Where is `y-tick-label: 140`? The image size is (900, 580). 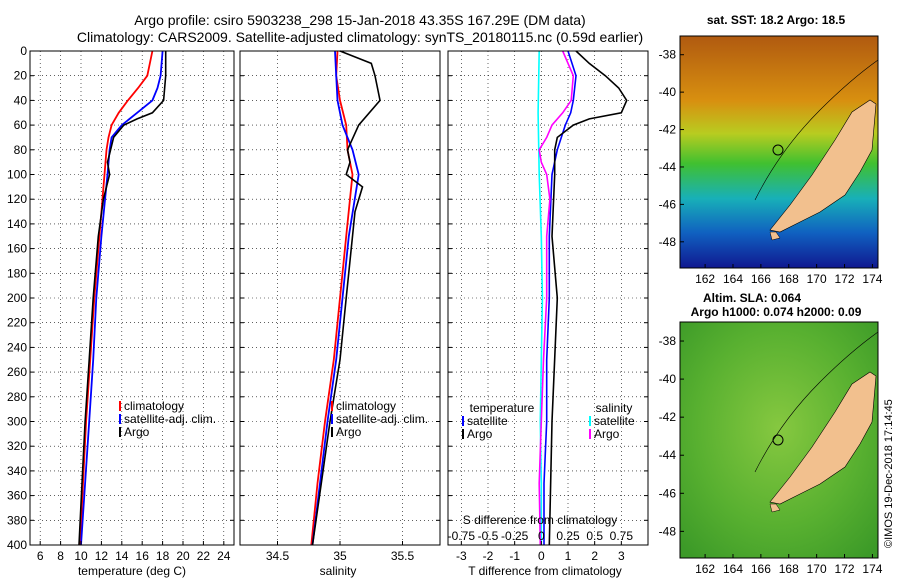
y-tick-label: 140 is located at coordinates (17, 224).